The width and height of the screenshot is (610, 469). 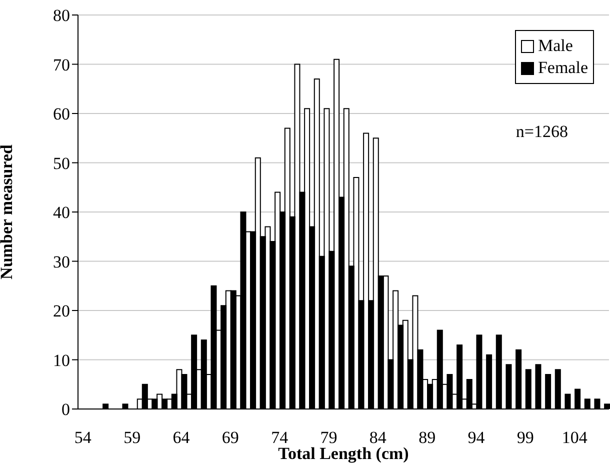 I want to click on y-tick-label: 10, so click(x=61, y=360).